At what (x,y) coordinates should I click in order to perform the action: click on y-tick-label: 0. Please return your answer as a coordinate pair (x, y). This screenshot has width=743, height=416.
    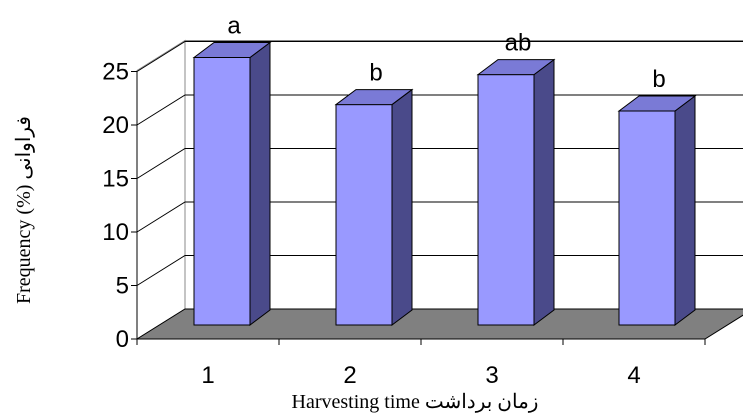
    Looking at the image, I should click on (122, 339).